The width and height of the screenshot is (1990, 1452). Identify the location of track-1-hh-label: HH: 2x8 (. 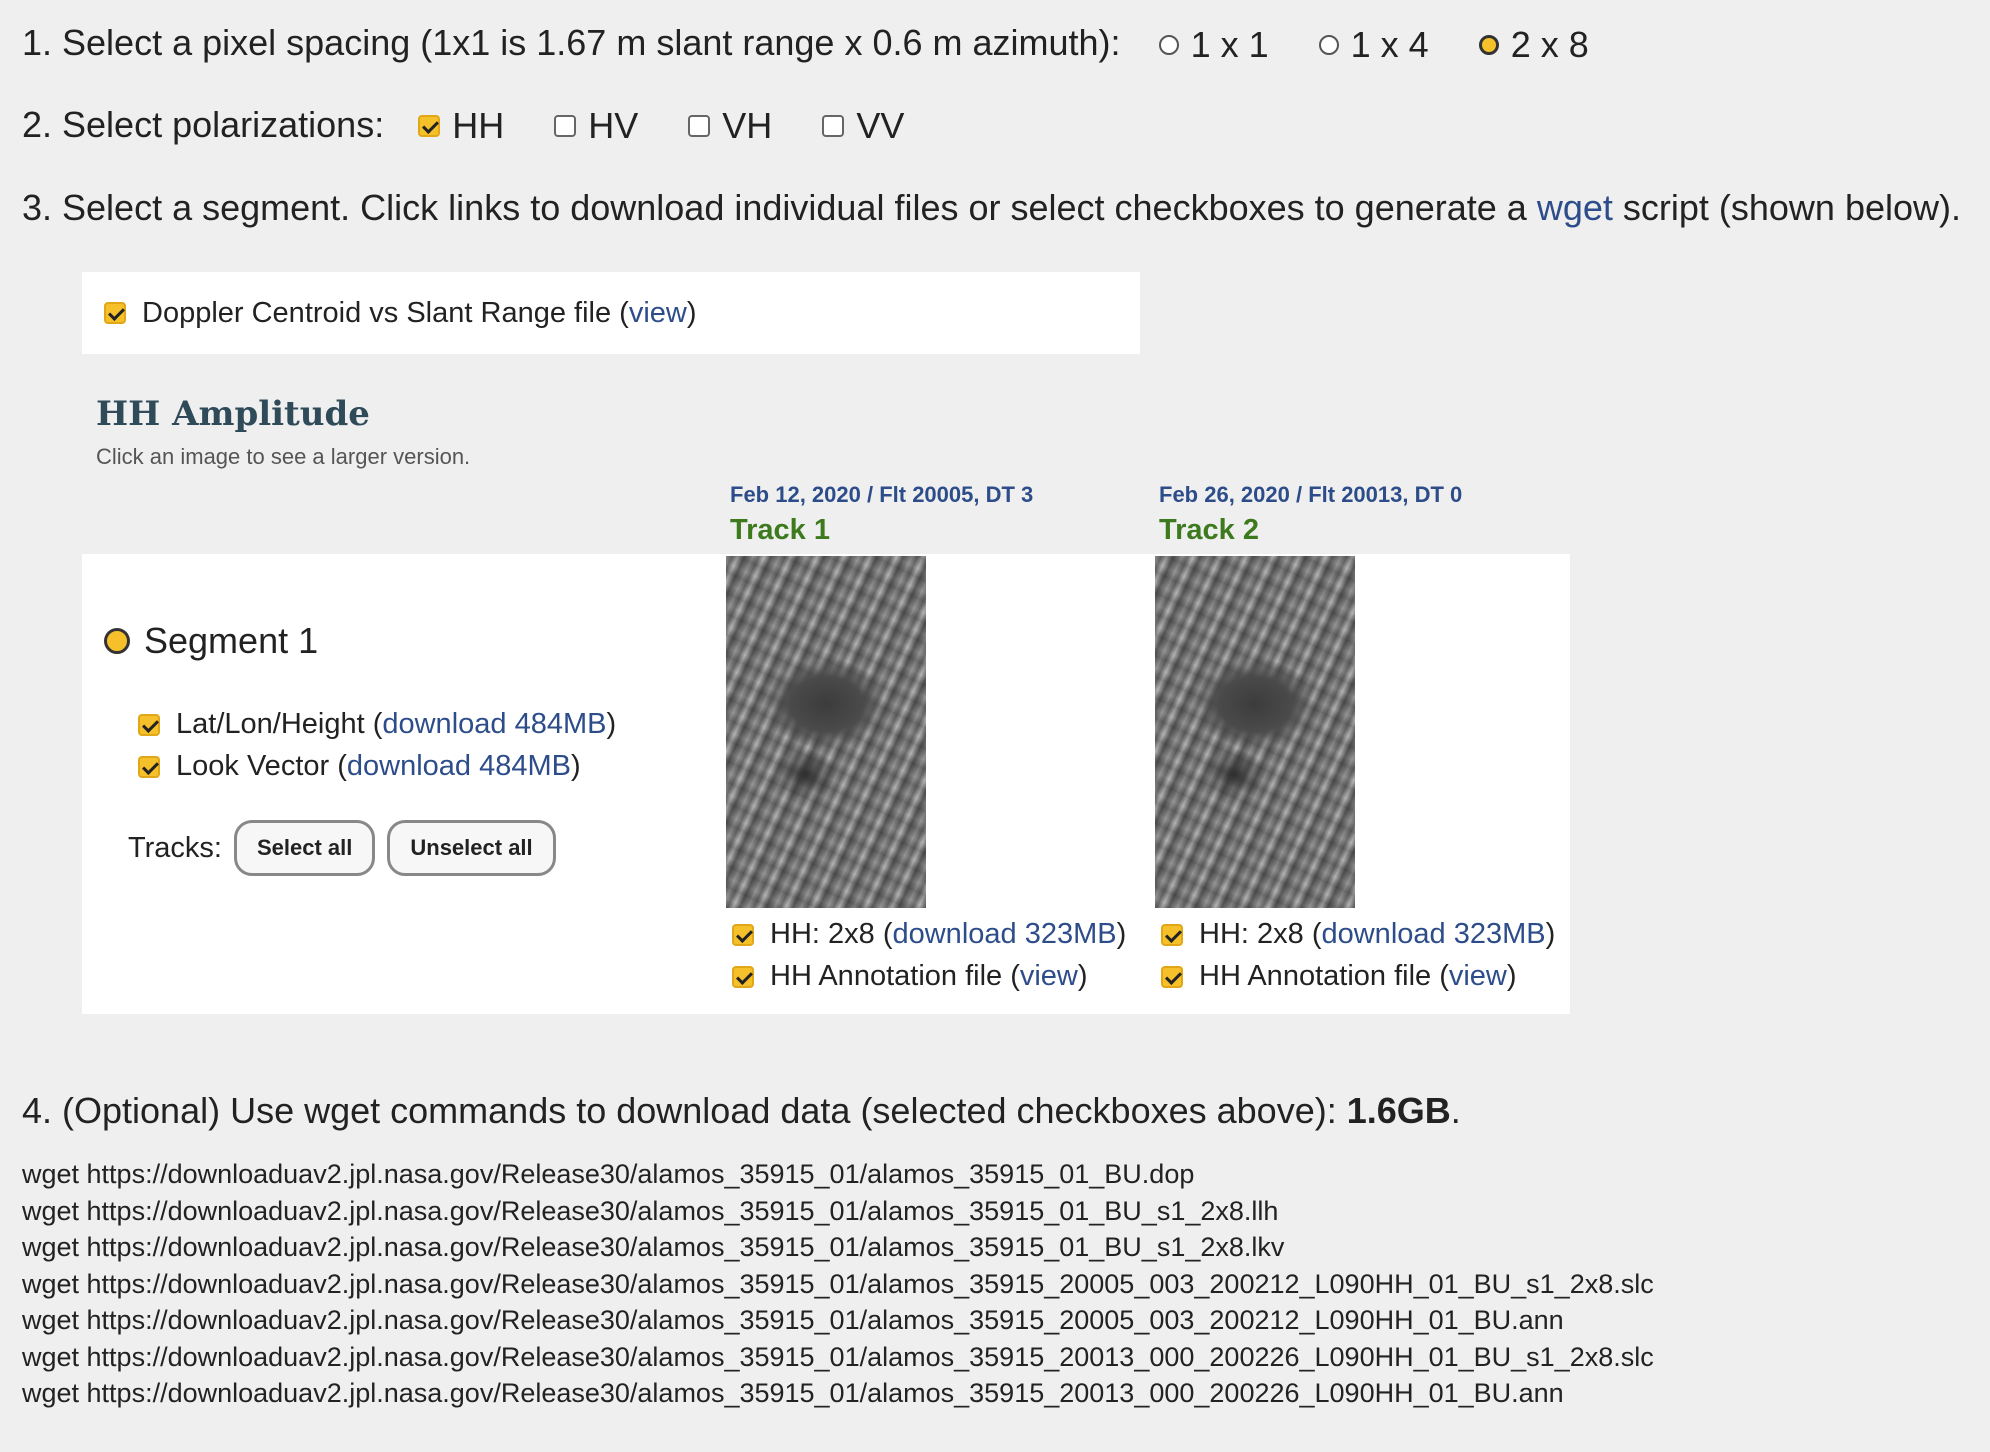
(831, 934).